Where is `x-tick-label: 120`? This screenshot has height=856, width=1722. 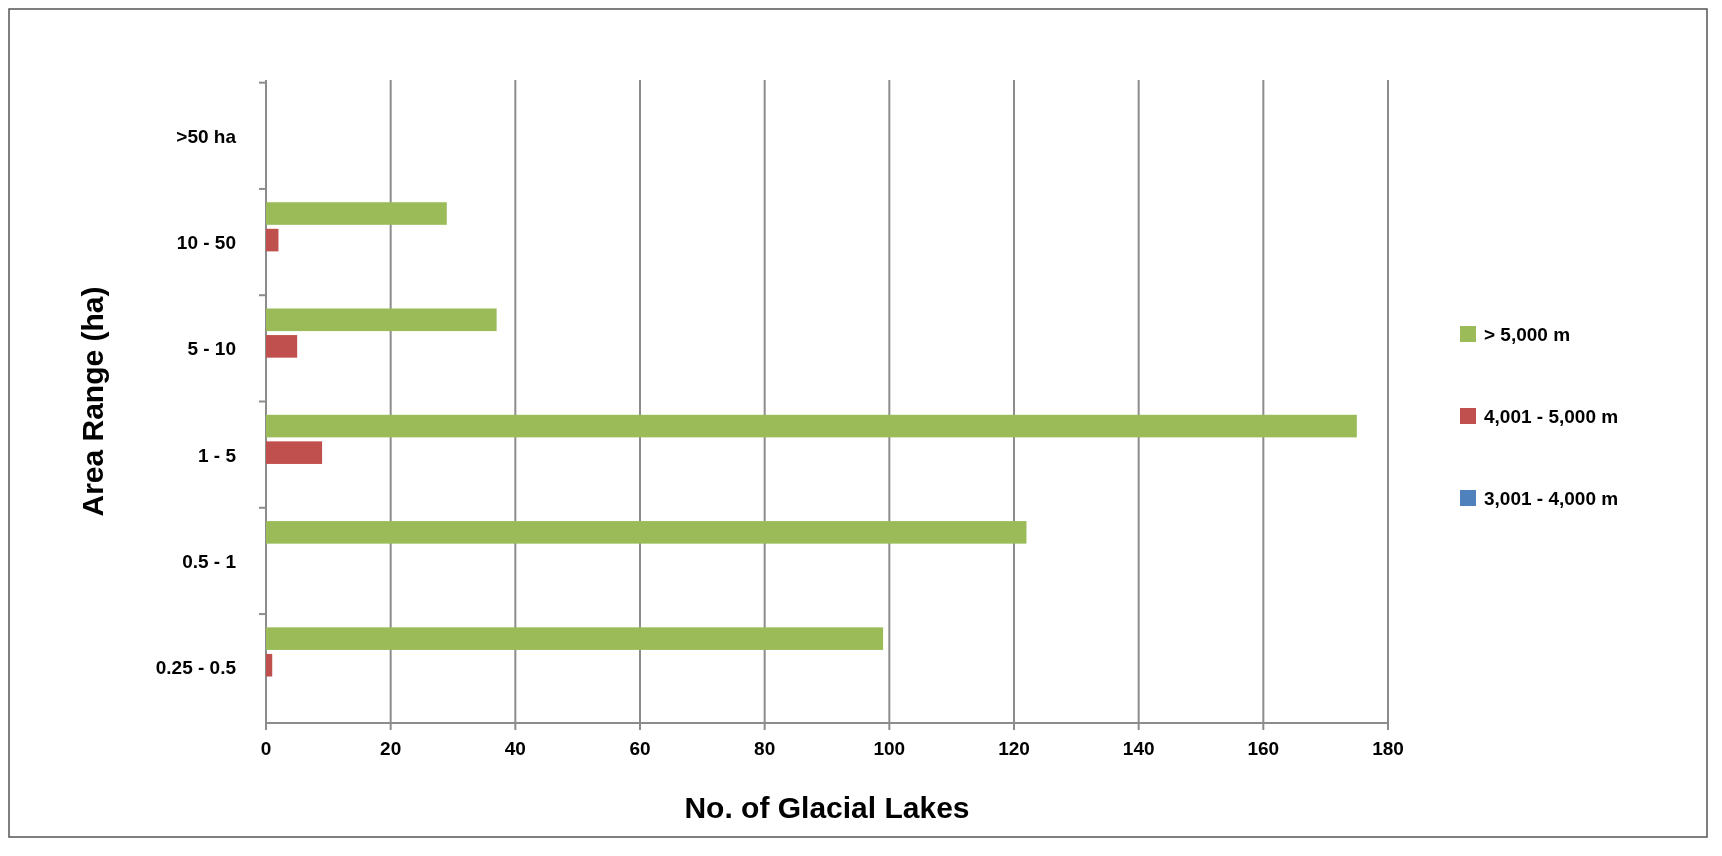 x-tick-label: 120 is located at coordinates (1014, 748).